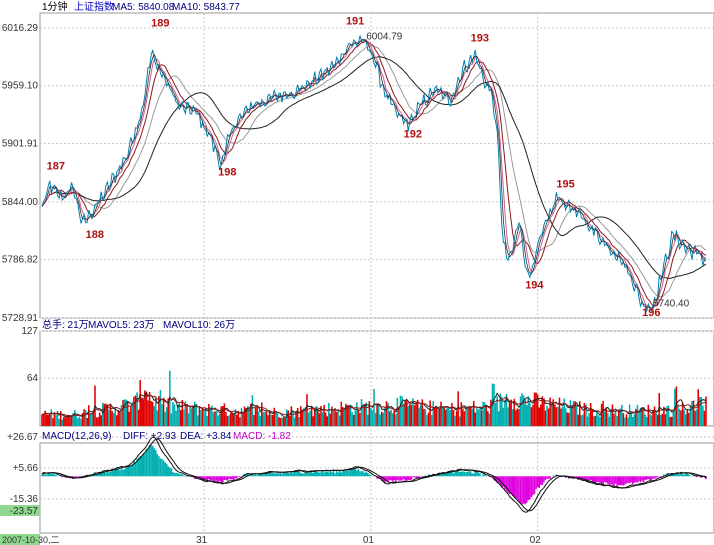 Image resolution: width=714 pixels, height=545 pixels. I want to click on x-tick-label: 31, so click(202, 540).